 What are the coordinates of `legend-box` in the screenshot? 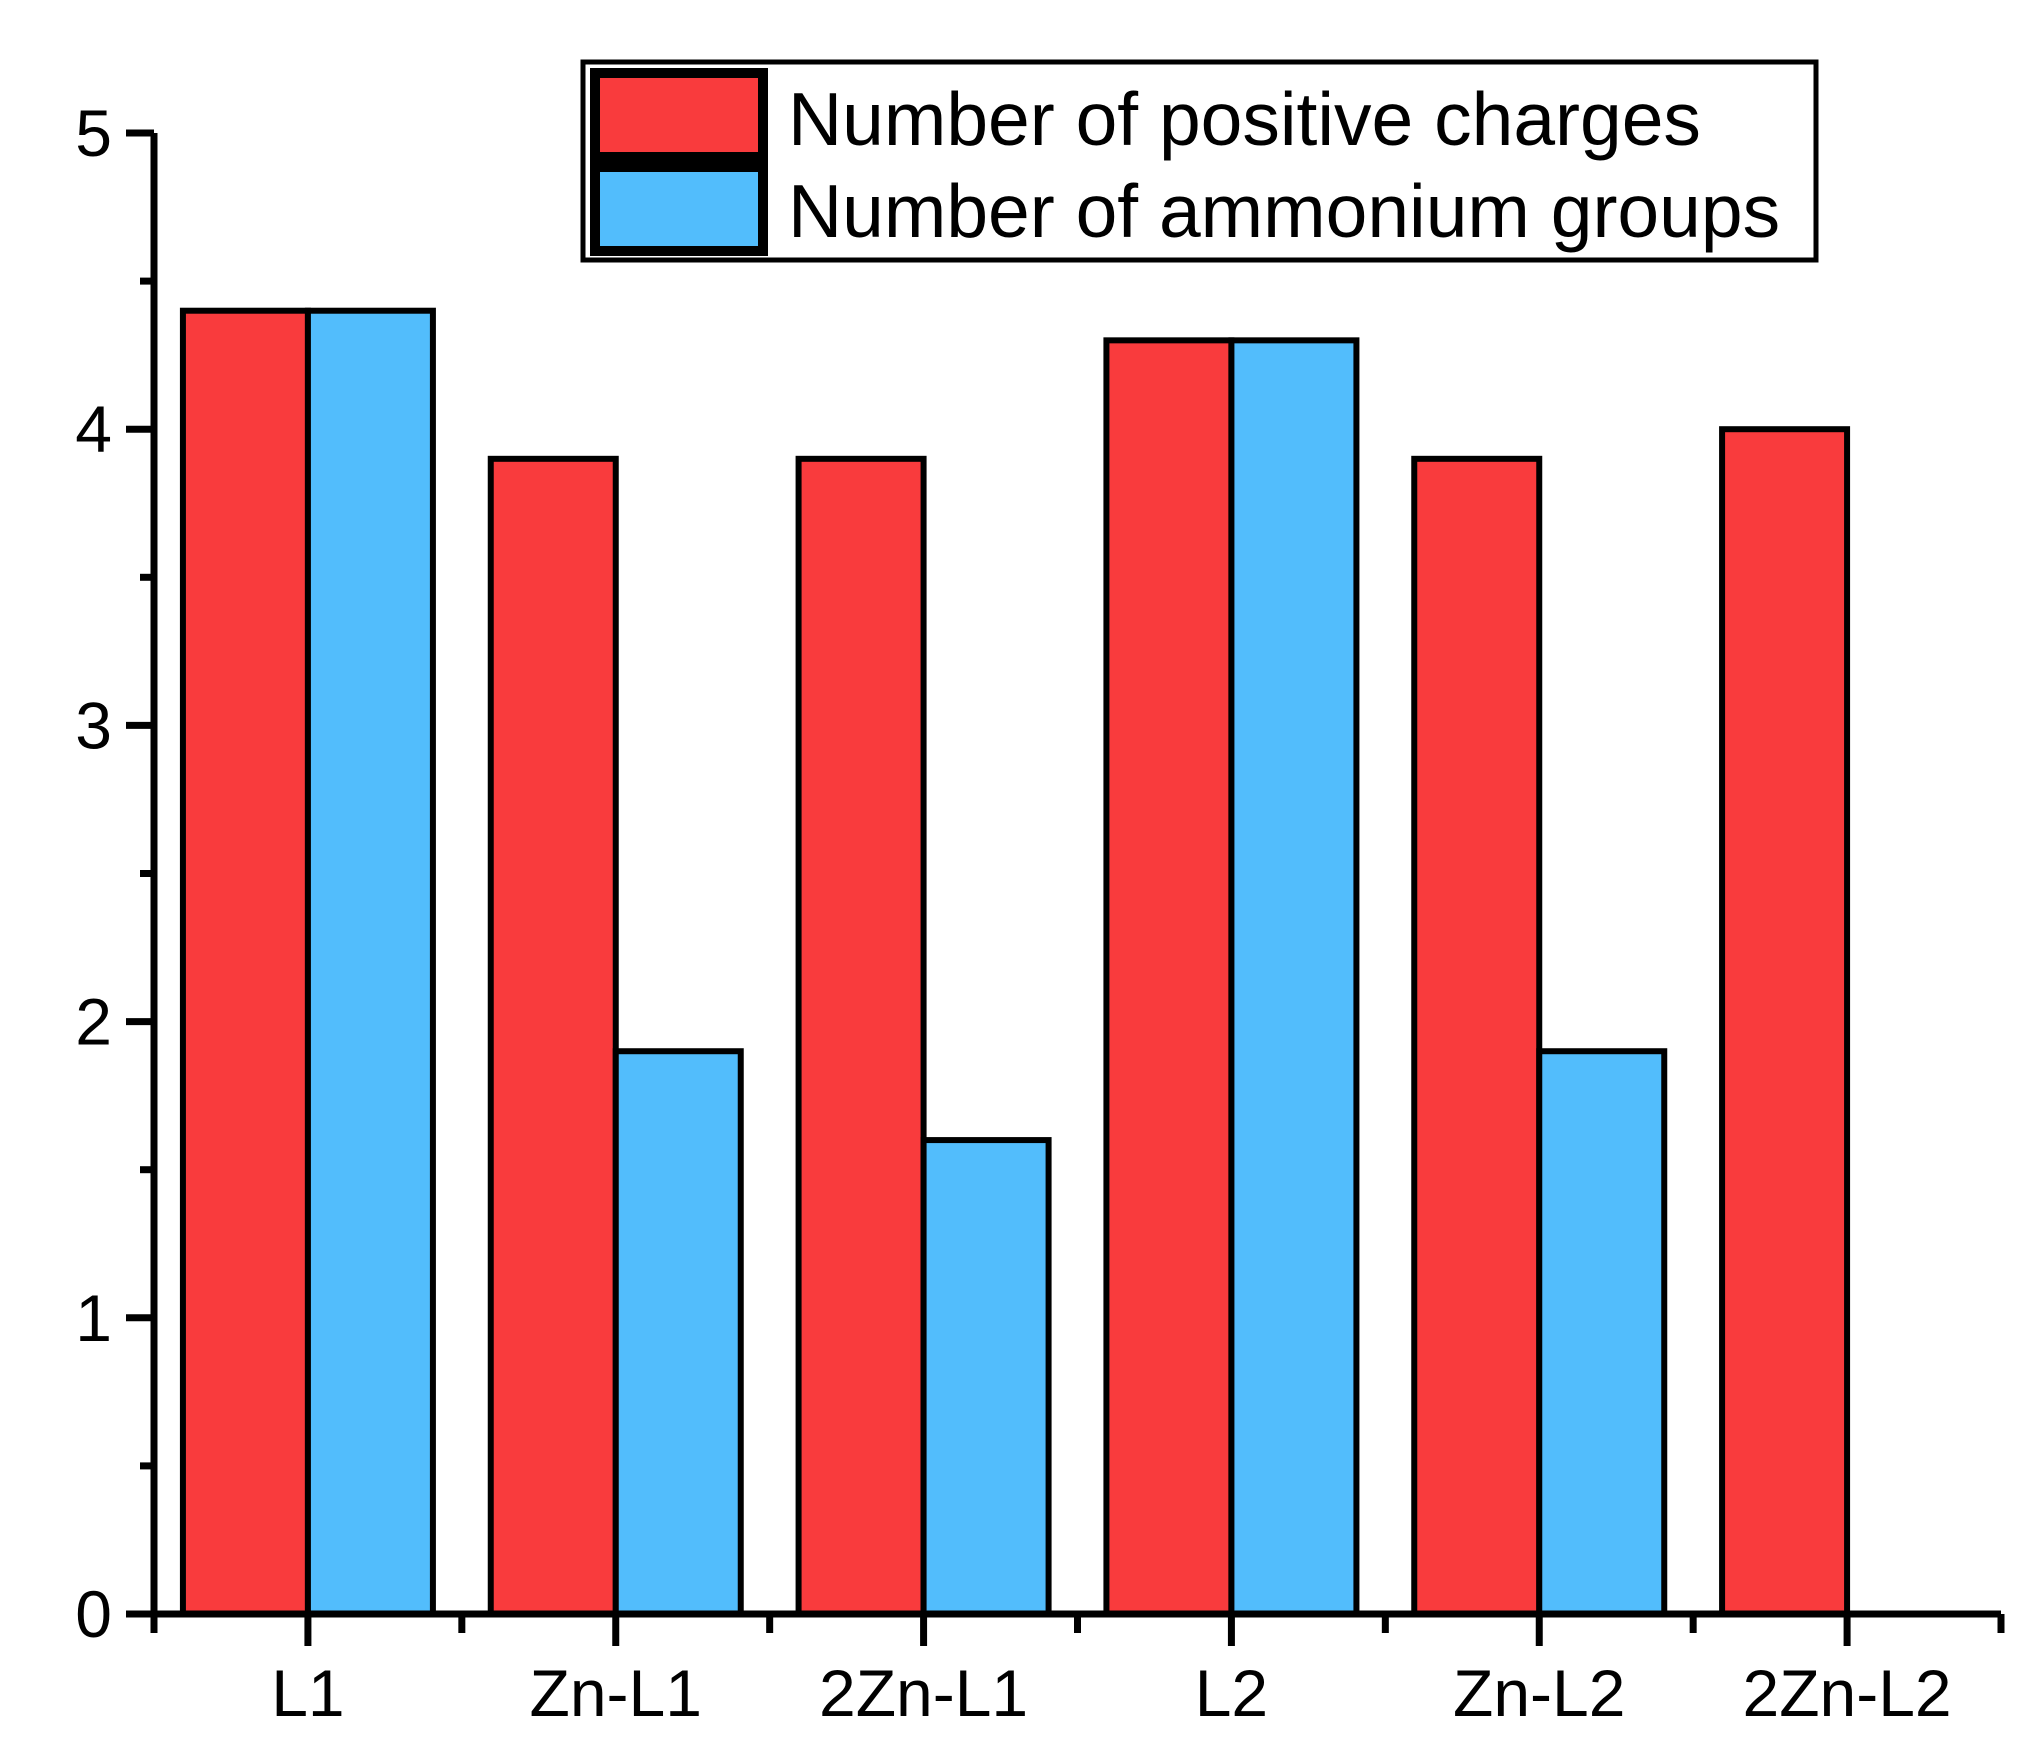 It's located at (1199, 161).